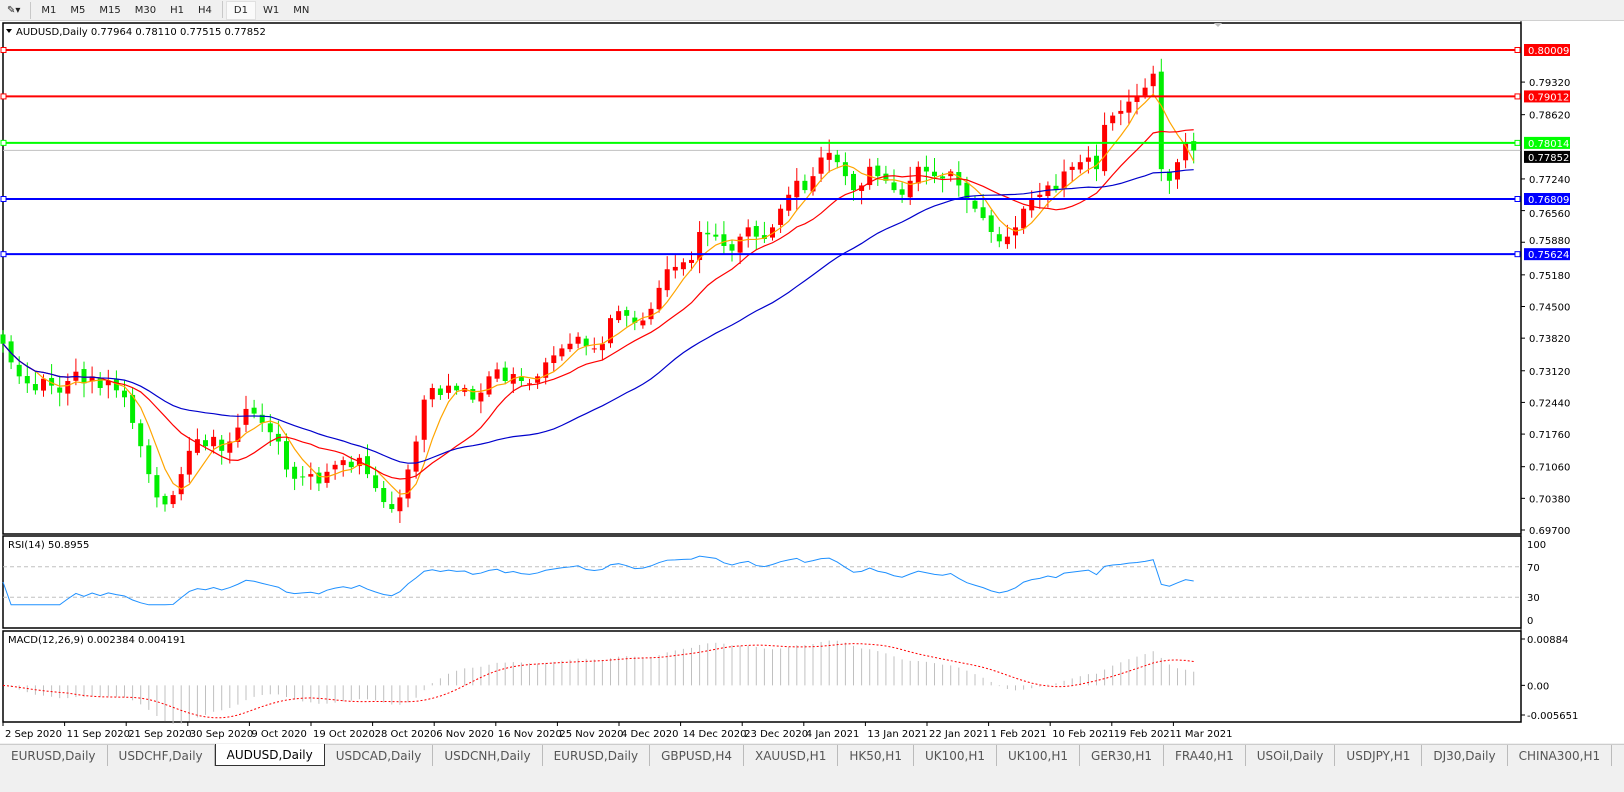 This screenshot has width=1624, height=792. I want to click on price-tick-label: 0.70380, so click(1549, 499).